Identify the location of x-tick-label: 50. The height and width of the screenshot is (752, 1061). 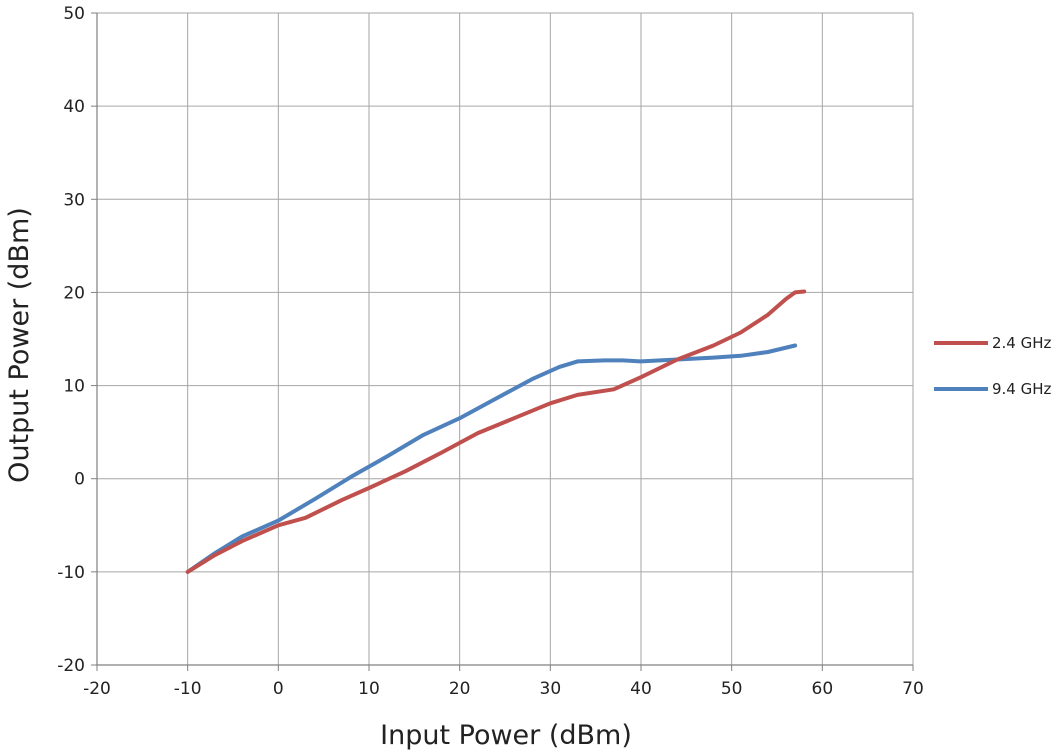
(732, 689).